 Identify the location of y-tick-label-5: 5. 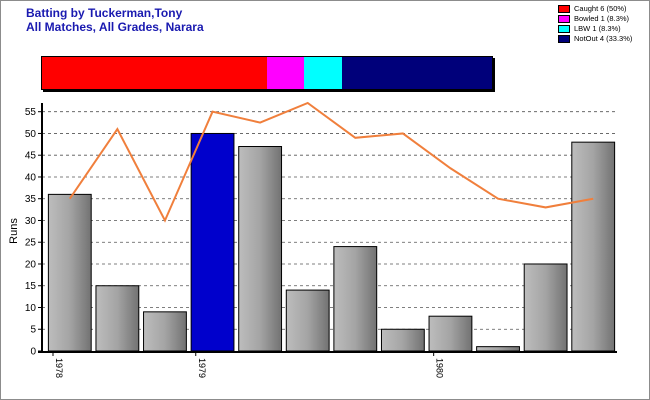
(33, 330).